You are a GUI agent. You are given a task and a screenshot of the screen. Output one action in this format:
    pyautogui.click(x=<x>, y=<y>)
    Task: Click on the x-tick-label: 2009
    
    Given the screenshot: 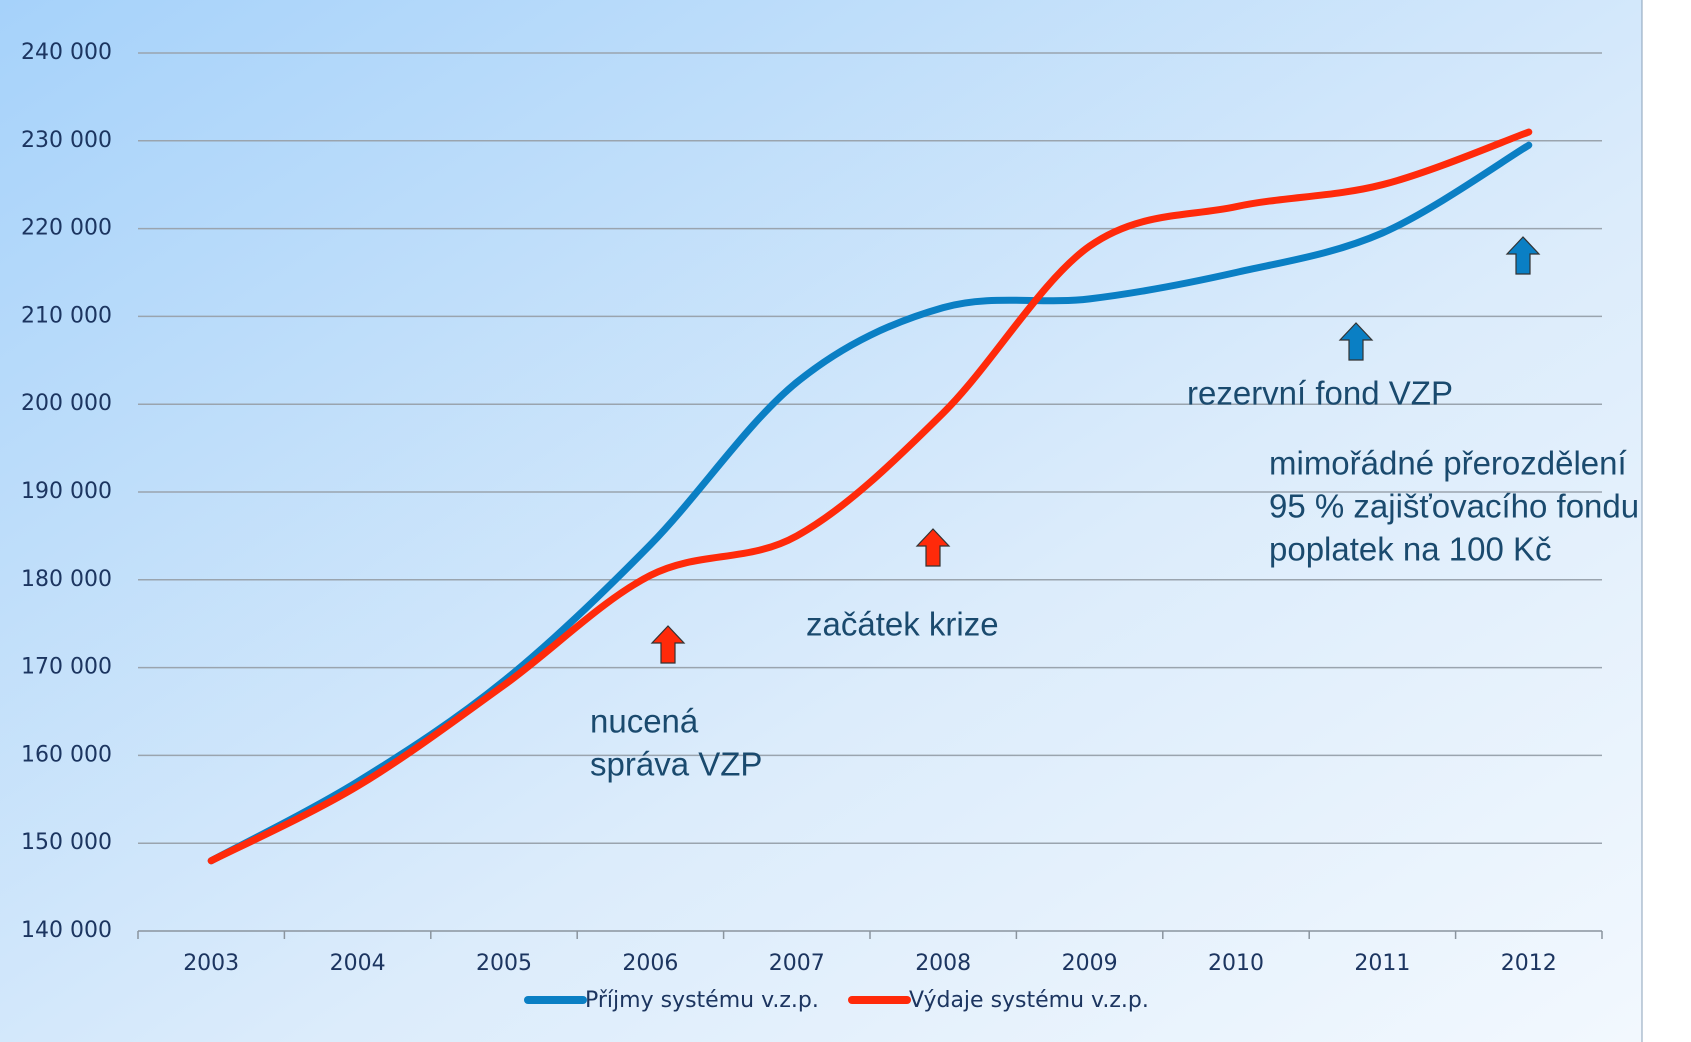 What is the action you would take?
    pyautogui.click(x=1090, y=963)
    